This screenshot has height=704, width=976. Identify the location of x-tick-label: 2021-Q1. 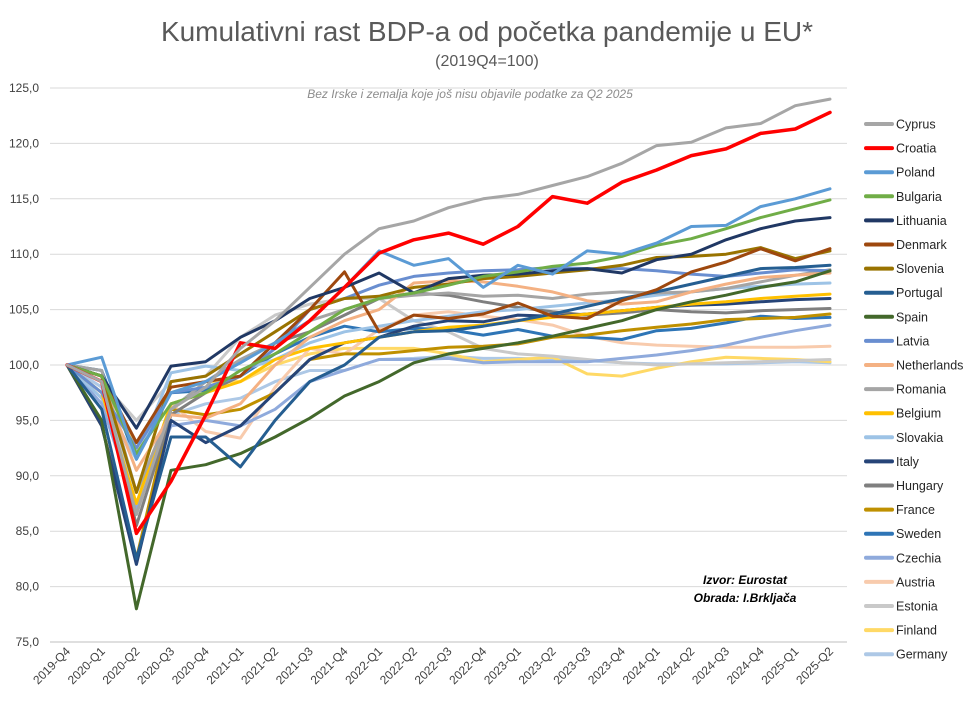
(225, 665).